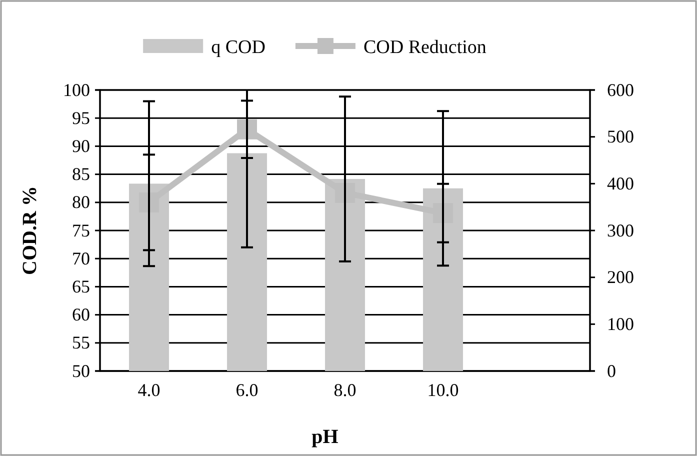  Describe the element at coordinates (81, 286) in the screenshot. I see `y-tick-label: 65` at that location.